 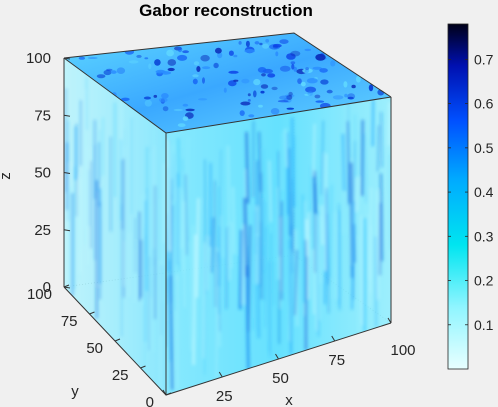 I want to click on chart-title: Gabor reconstruction, so click(x=226, y=10).